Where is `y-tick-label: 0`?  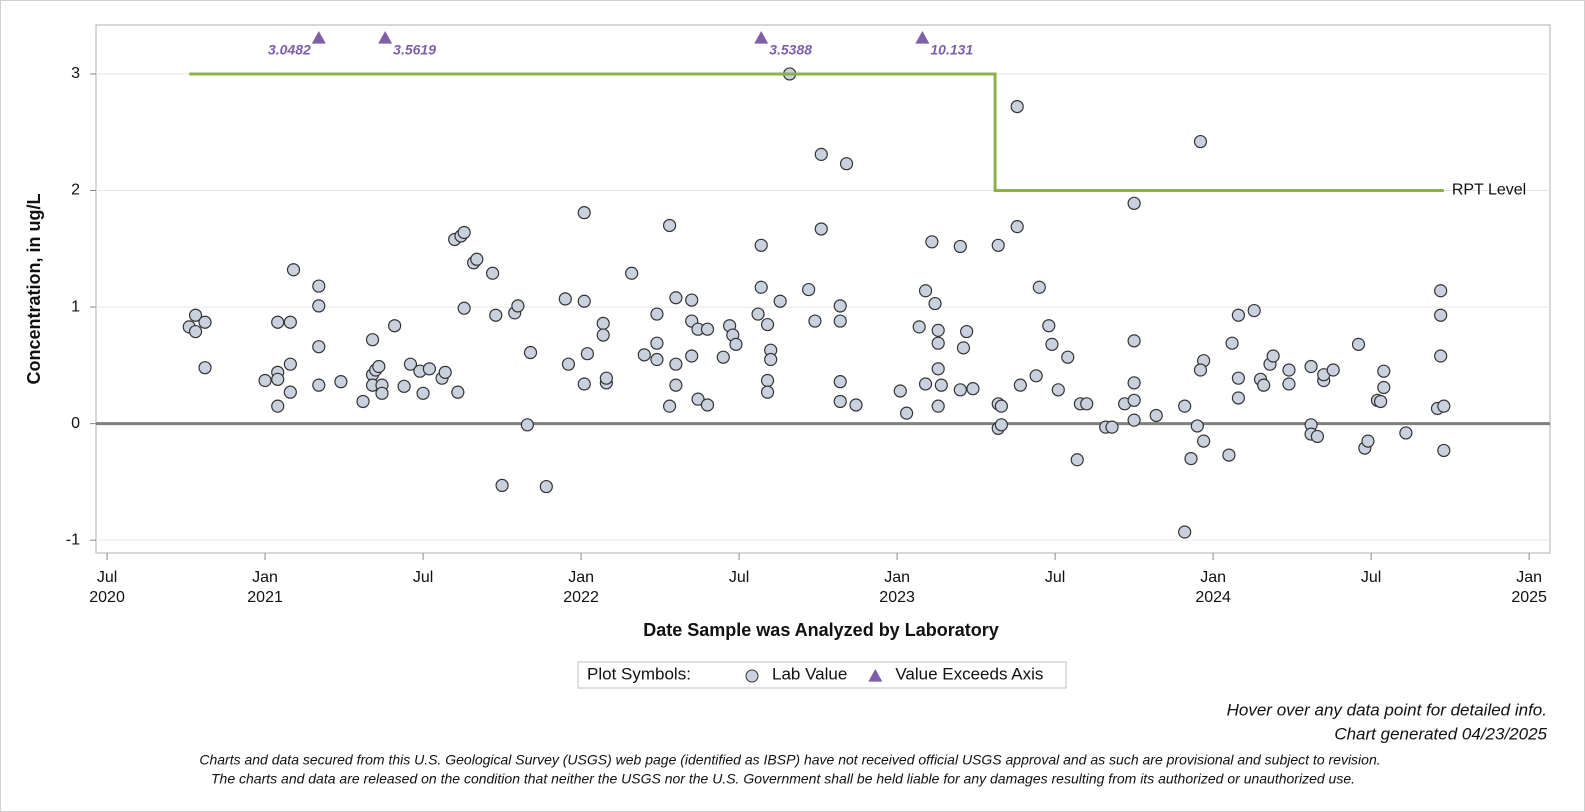
y-tick-label: 0 is located at coordinates (75, 423).